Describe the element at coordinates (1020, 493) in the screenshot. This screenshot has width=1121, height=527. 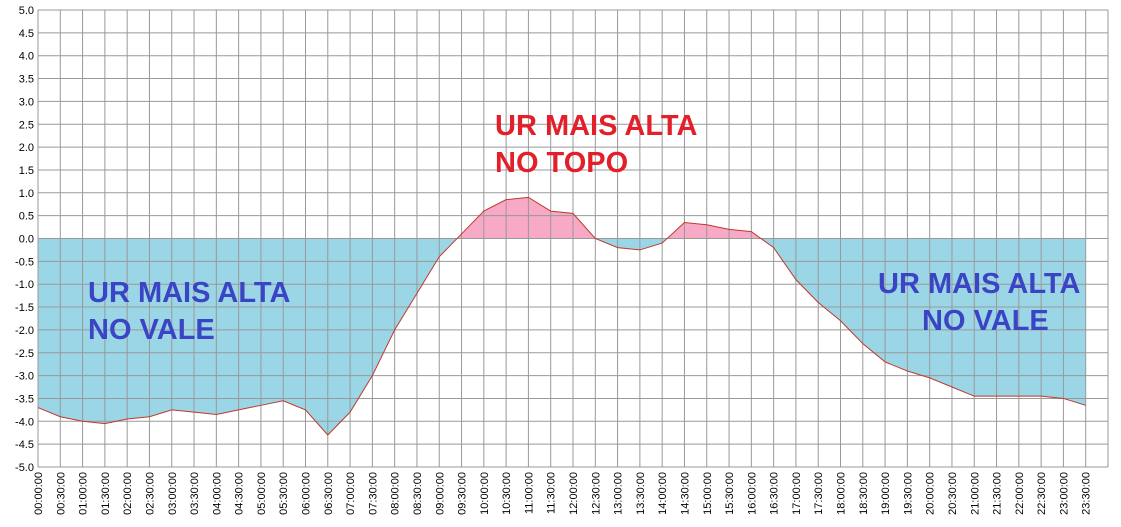
I see `x-tick-label: 22:00:00` at that location.